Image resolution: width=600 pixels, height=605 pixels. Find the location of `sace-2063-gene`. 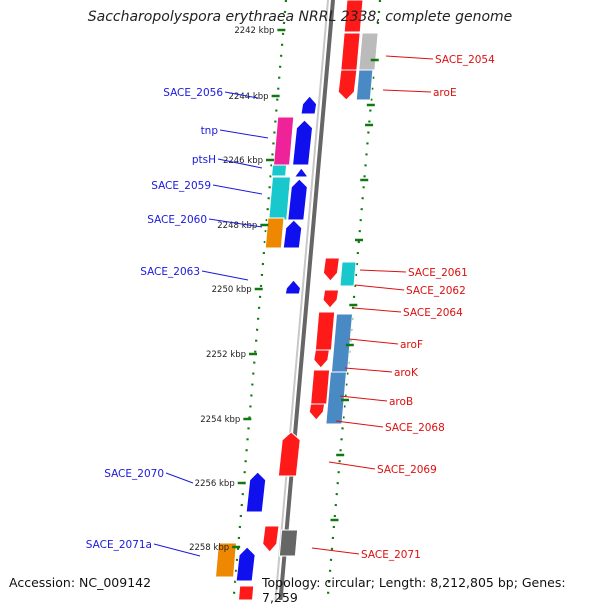

sace-2063-gene is located at coordinates (293, 287).